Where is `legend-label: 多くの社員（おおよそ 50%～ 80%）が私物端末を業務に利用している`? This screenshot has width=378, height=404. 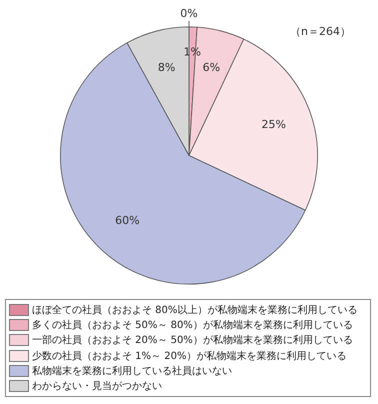
legend-label: 多くの社員（おおよそ 50%～ 80%）が私物端末を業務に利用している is located at coordinates (192, 325).